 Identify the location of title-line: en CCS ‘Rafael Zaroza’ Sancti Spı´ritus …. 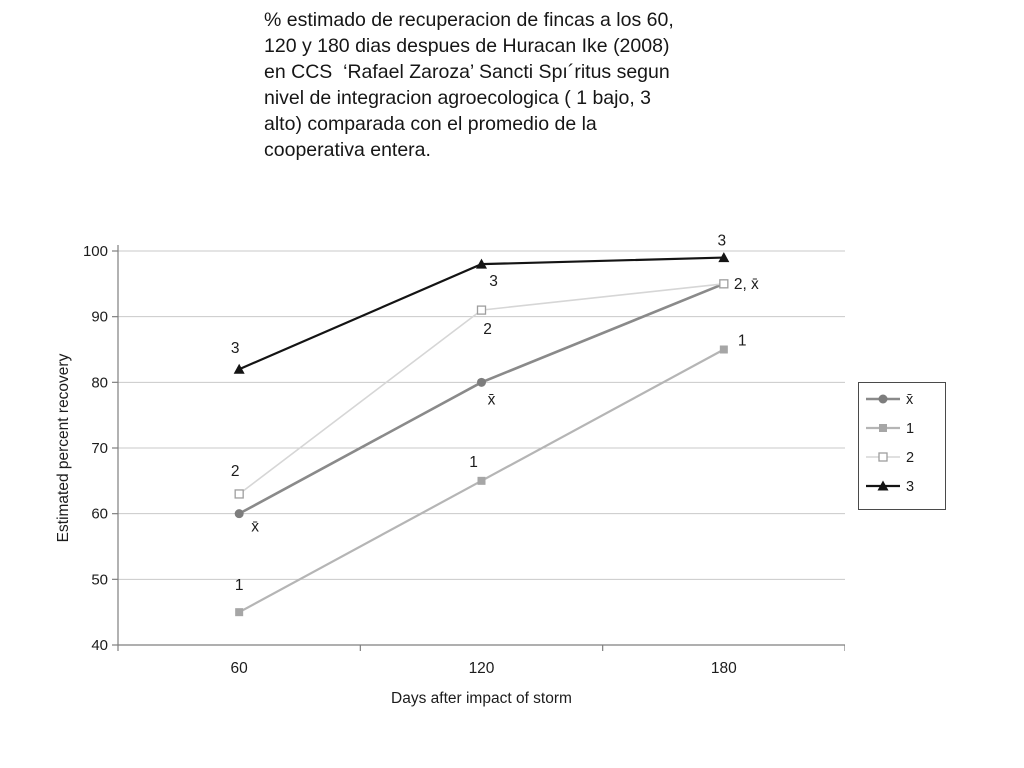
(467, 72).